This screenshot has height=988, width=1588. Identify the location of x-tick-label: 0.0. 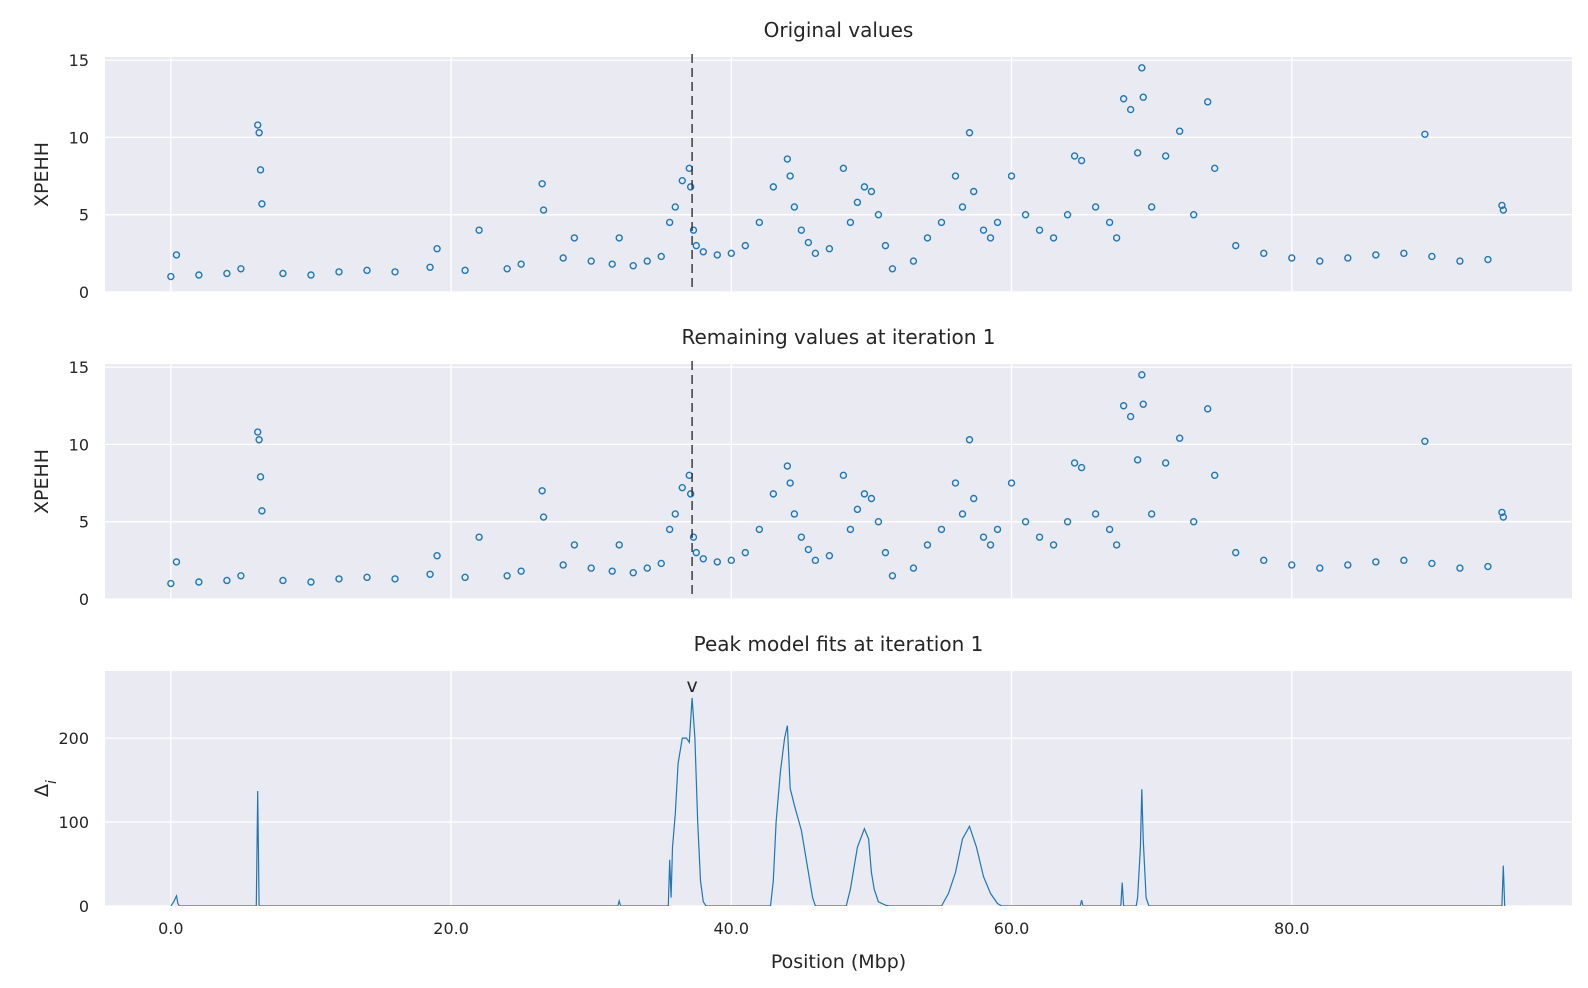
(170, 928).